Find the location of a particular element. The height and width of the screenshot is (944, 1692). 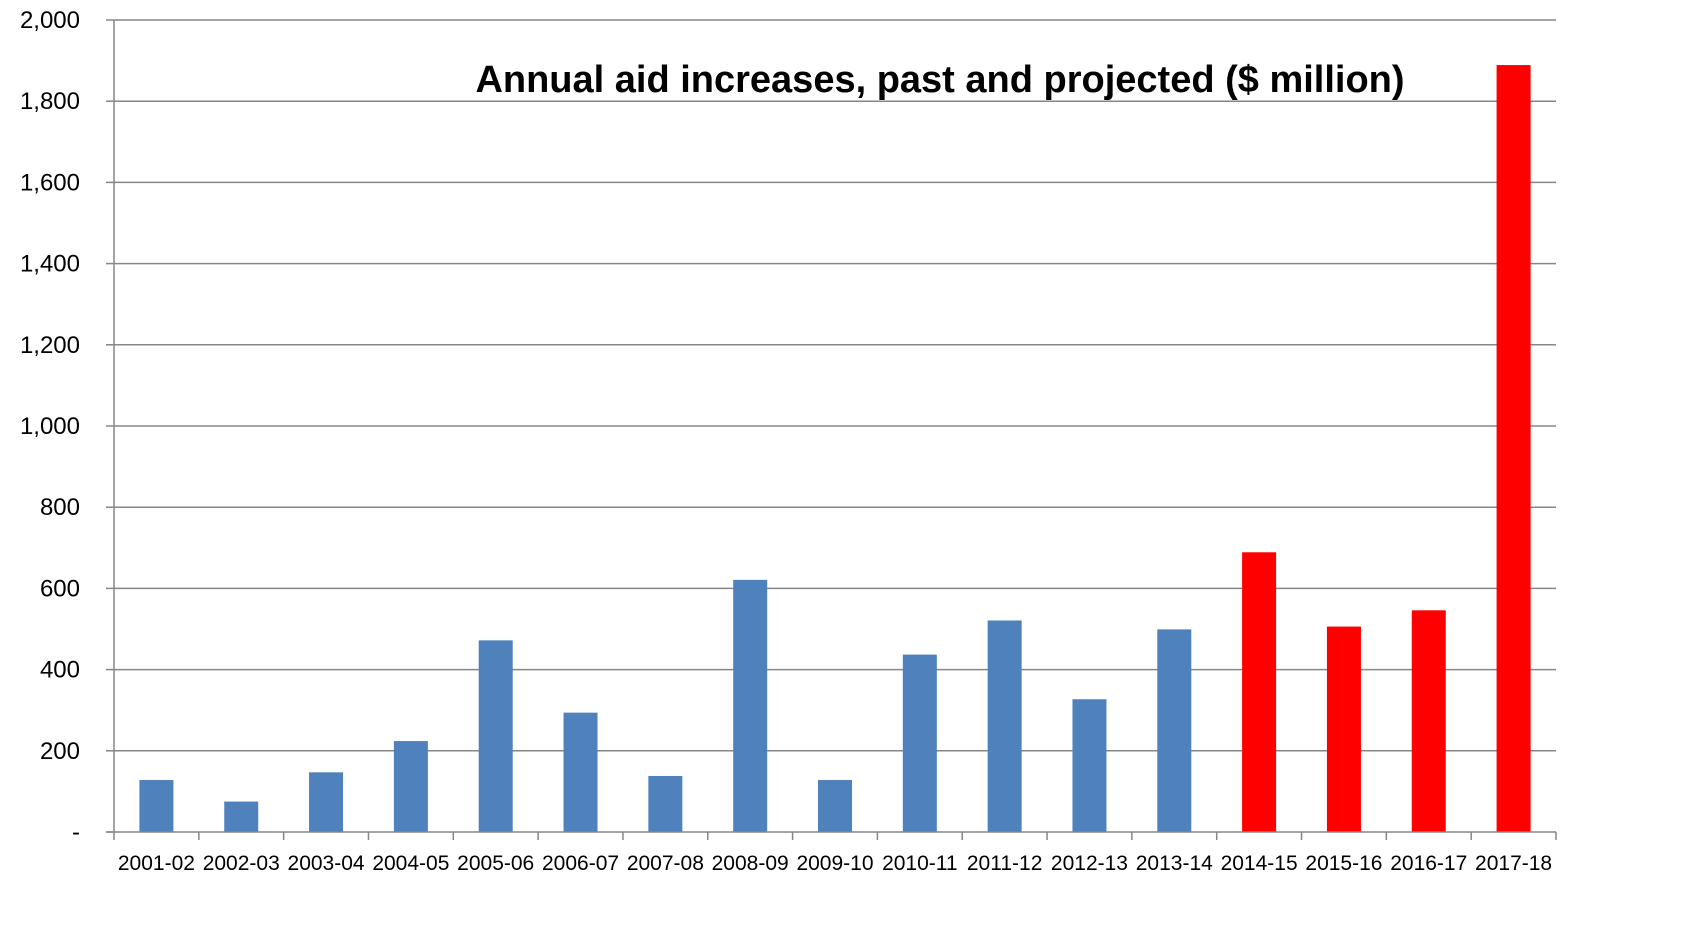

y-tick-label: 1,200 is located at coordinates (50, 345).